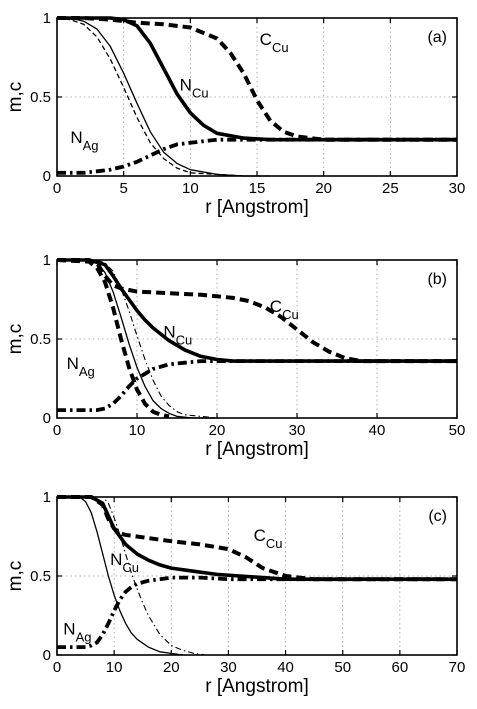 This screenshot has width=477, height=709. I want to click on x-tick-label: 70, so click(457, 667).